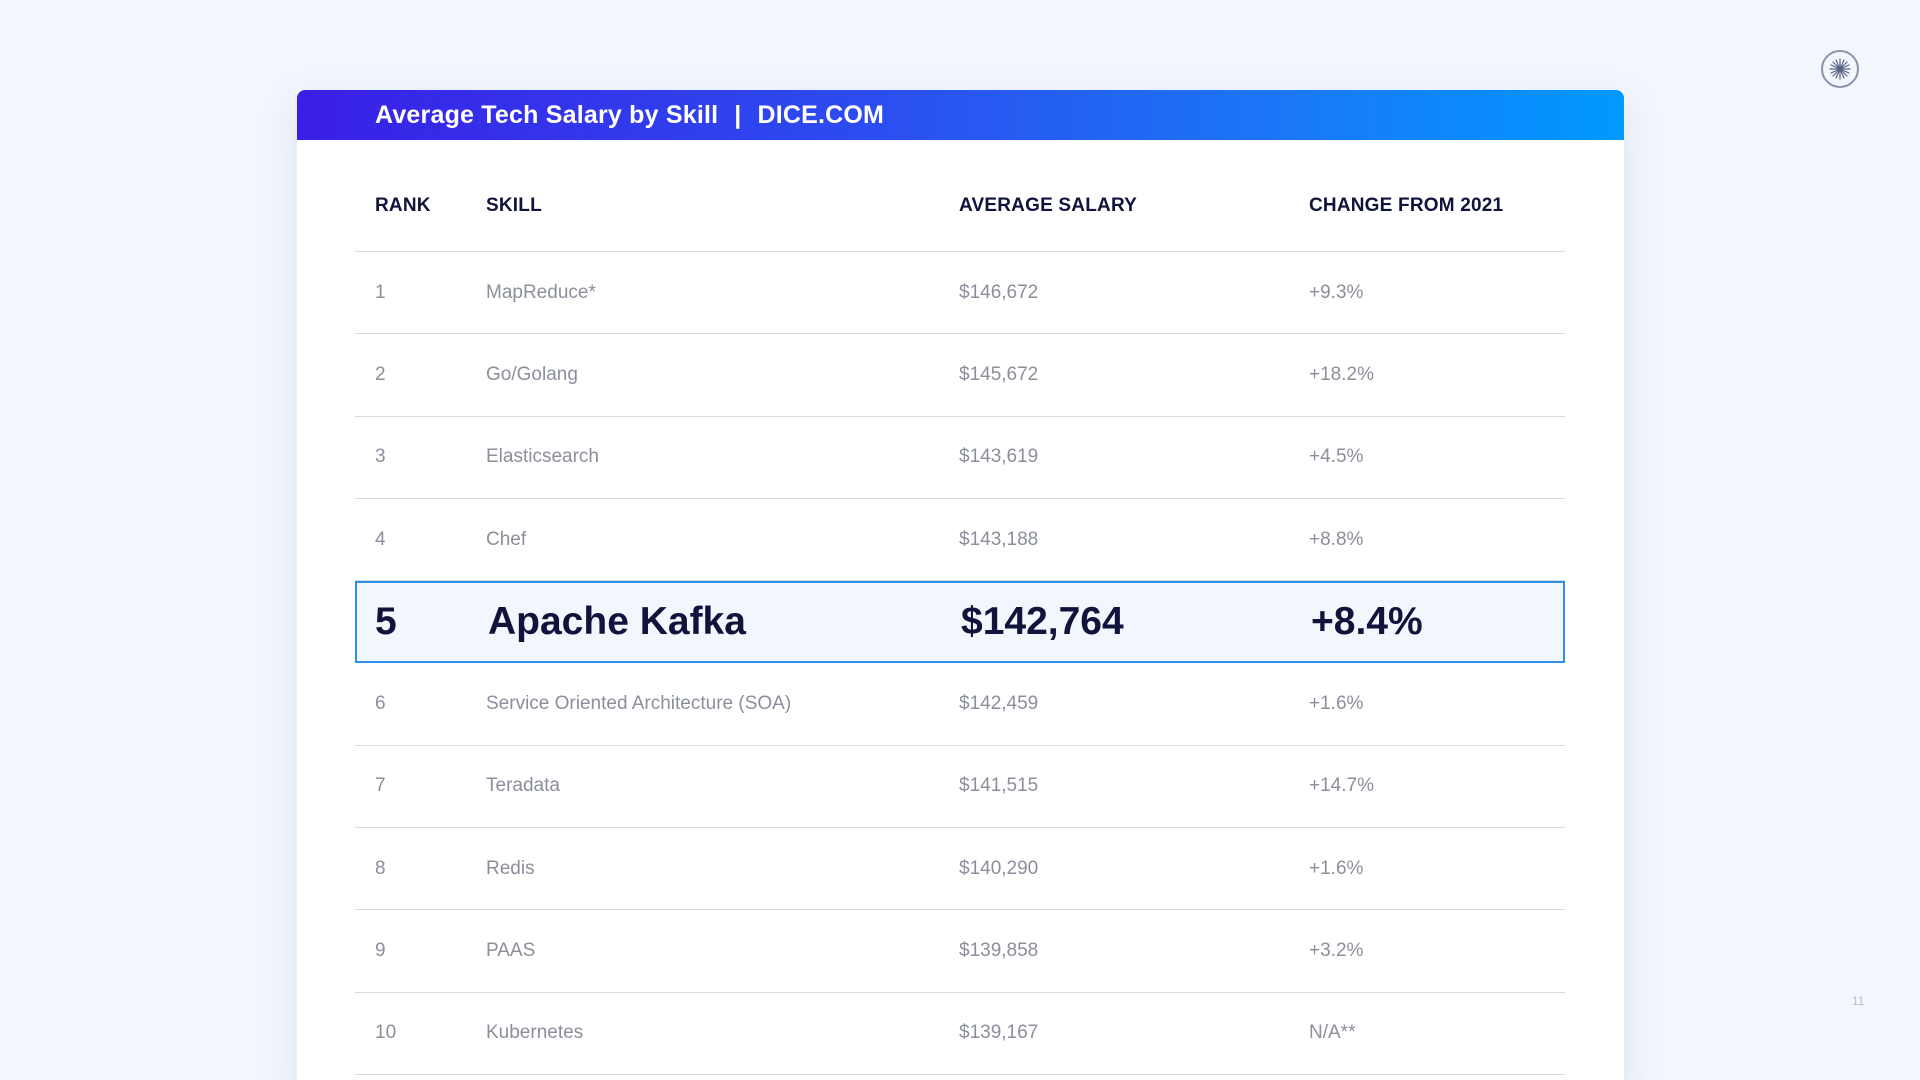 Image resolution: width=1920 pixels, height=1080 pixels. I want to click on table-row: 9 PAAS $139,858 +3.2%, so click(960, 951).